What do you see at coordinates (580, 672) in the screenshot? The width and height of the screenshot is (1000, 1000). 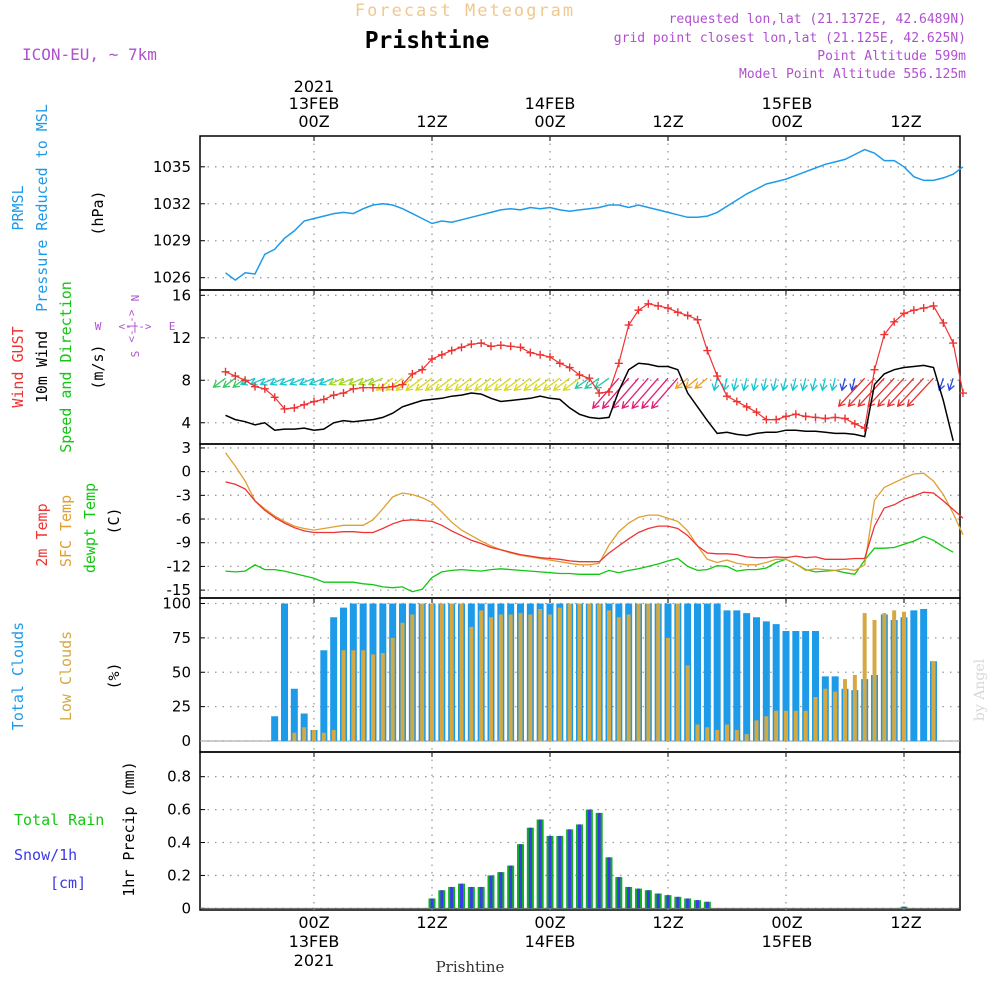 I see `cloud-bars` at bounding box center [580, 672].